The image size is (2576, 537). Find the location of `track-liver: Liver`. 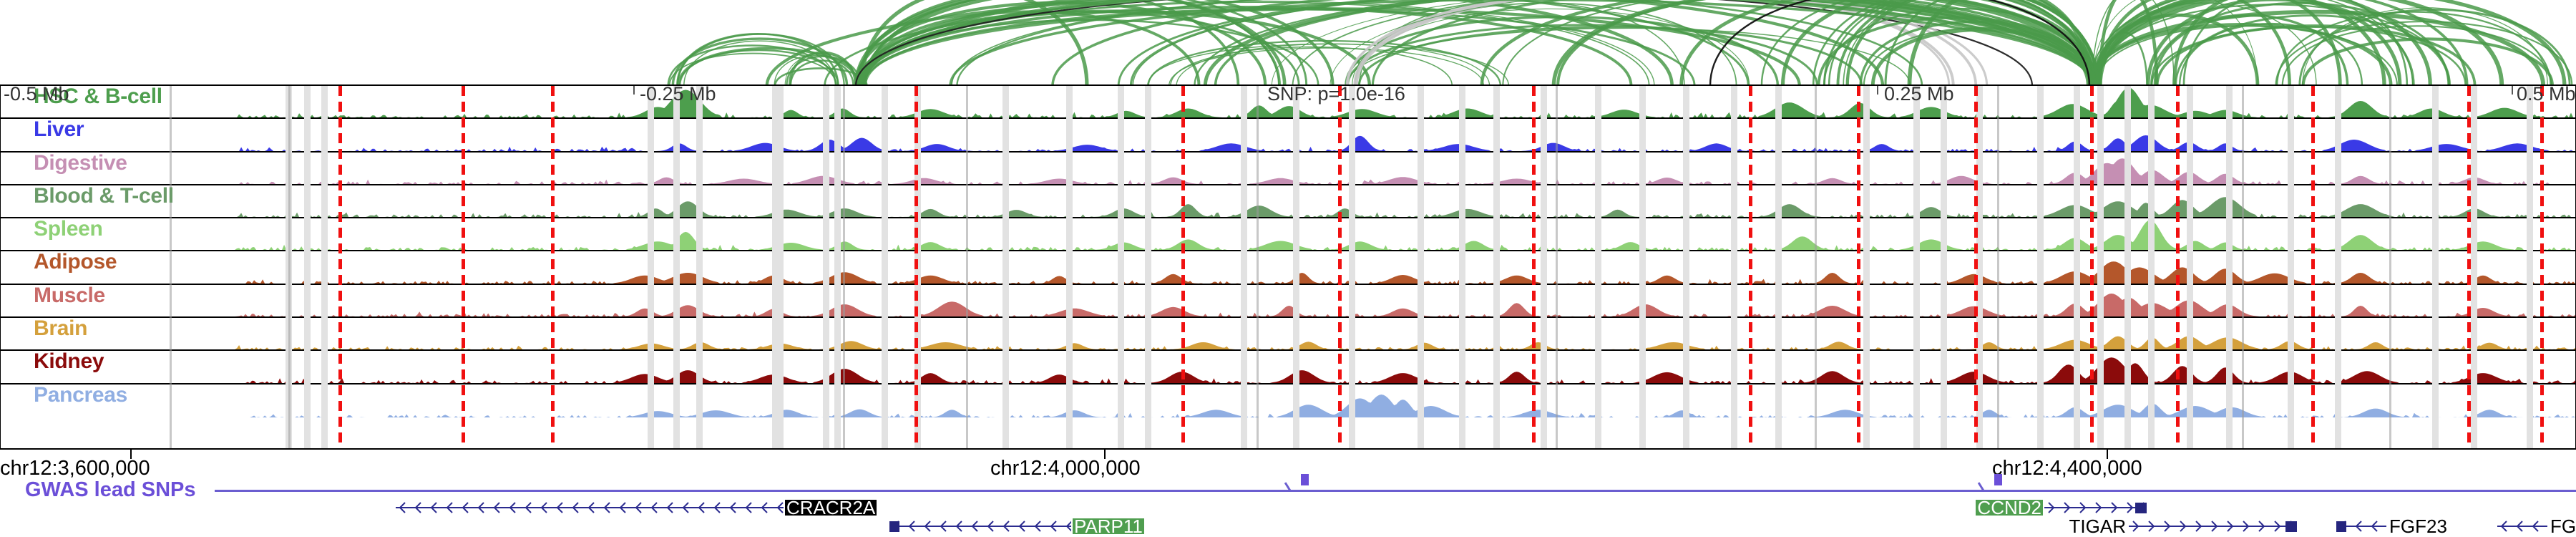

track-liver: Liver is located at coordinates (1288, 136).